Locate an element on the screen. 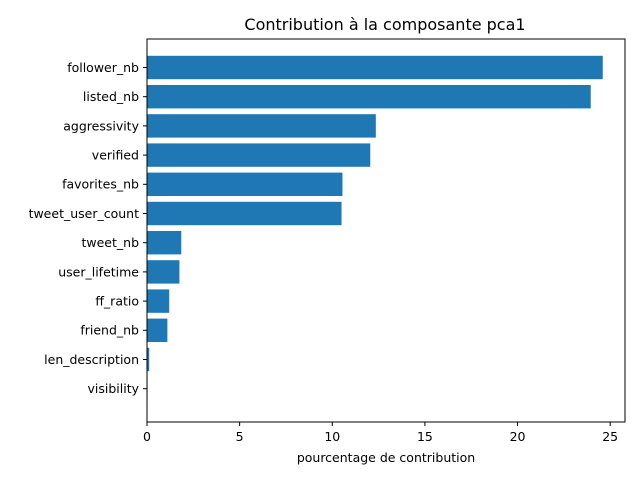 The image size is (640, 480). bar-user_lifetime is located at coordinates (163, 272).